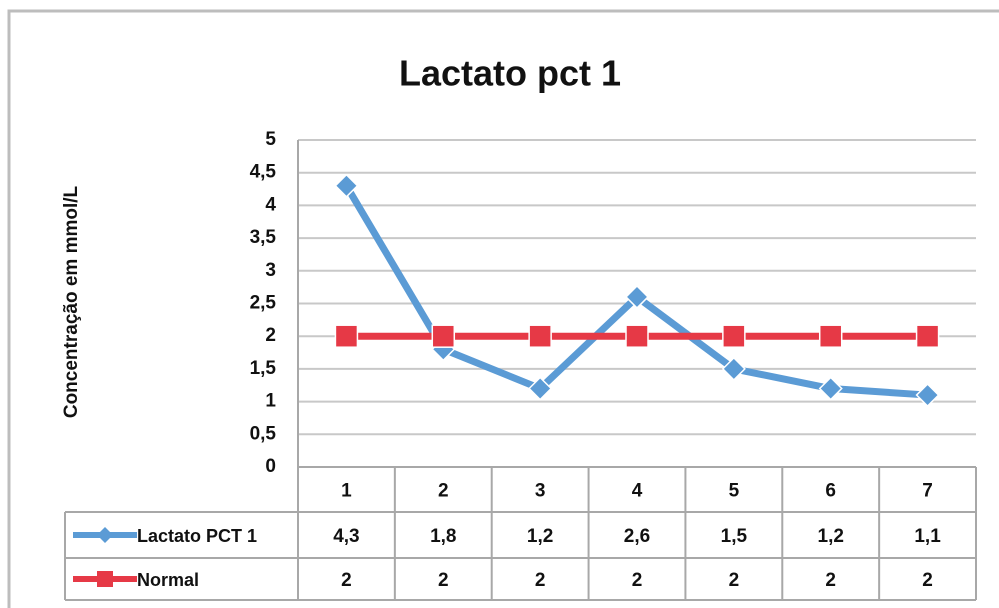 The height and width of the screenshot is (608, 999). I want to click on table-value: 1,1, so click(927, 536).